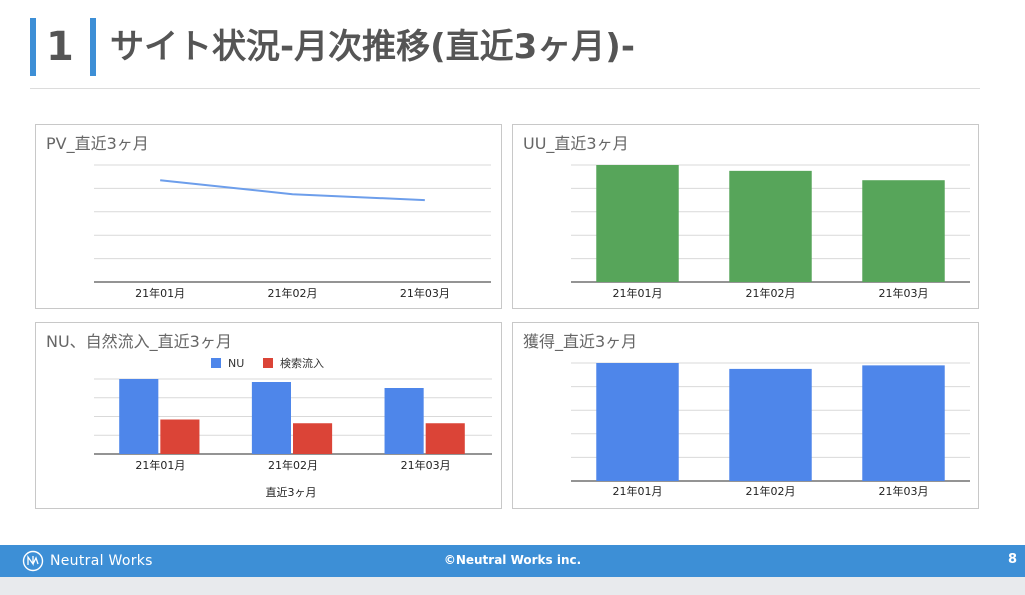 The image size is (1025, 595). Describe the element at coordinates (293, 293) in the screenshot. I see `chart-pv-x-tick-label: 21年02月` at that location.